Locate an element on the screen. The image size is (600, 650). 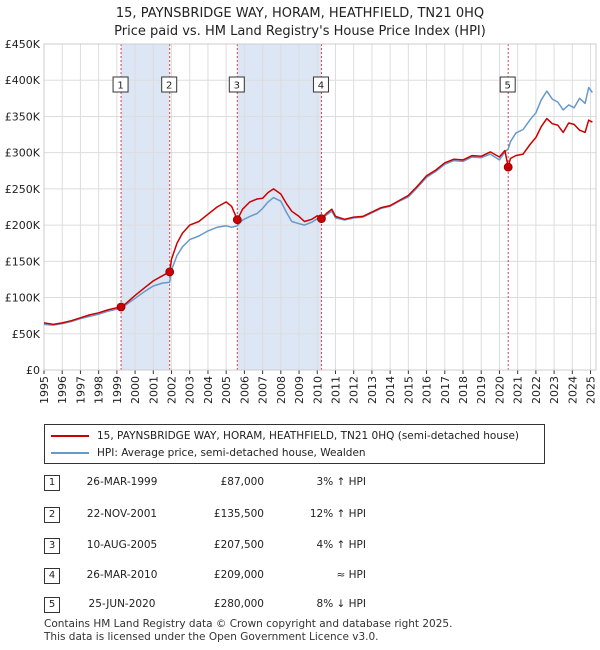
table-row: 2 22-NOV-2001 £135,500 12% ↑ HPI is located at coordinates (304, 515).